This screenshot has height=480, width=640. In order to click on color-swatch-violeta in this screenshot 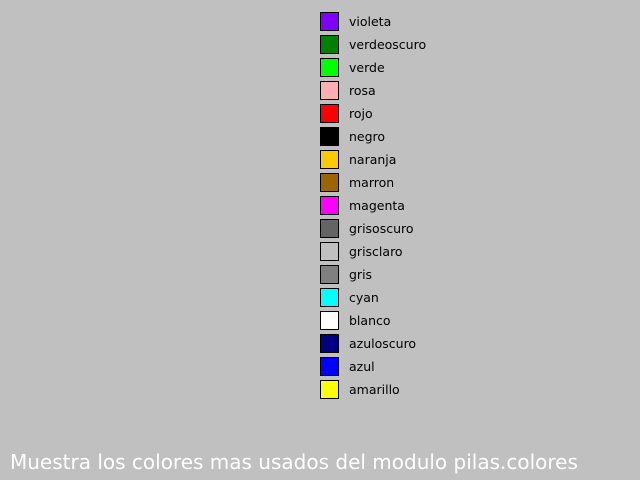, I will do `click(329, 21)`.